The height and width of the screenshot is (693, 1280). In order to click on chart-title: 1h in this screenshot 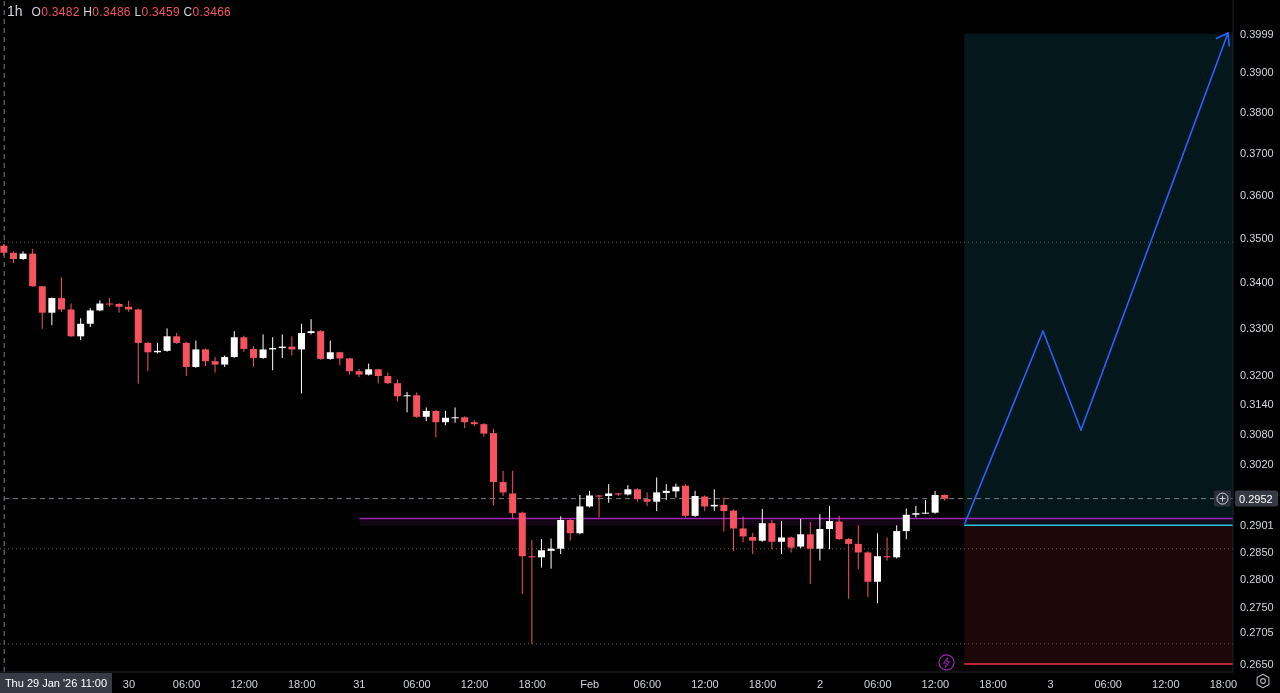, I will do `click(15, 11)`.